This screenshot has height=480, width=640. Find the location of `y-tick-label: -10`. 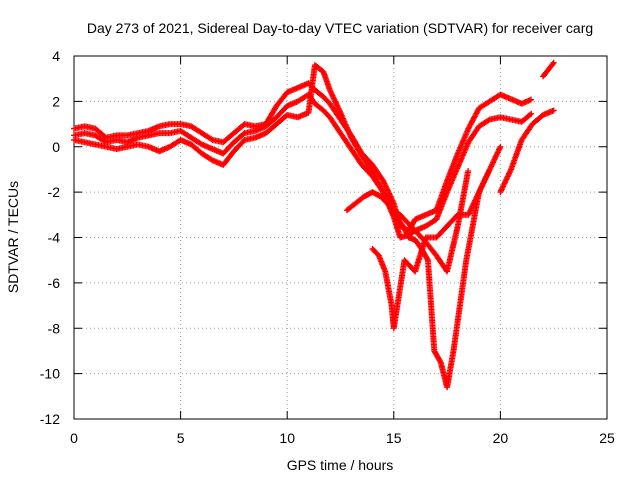

y-tick-label: -10 is located at coordinates (50, 374).